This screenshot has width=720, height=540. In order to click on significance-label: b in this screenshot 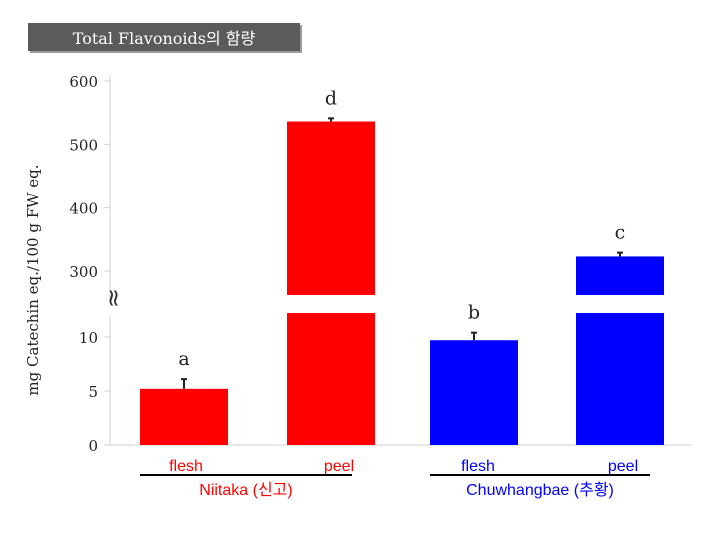, I will do `click(474, 313)`.